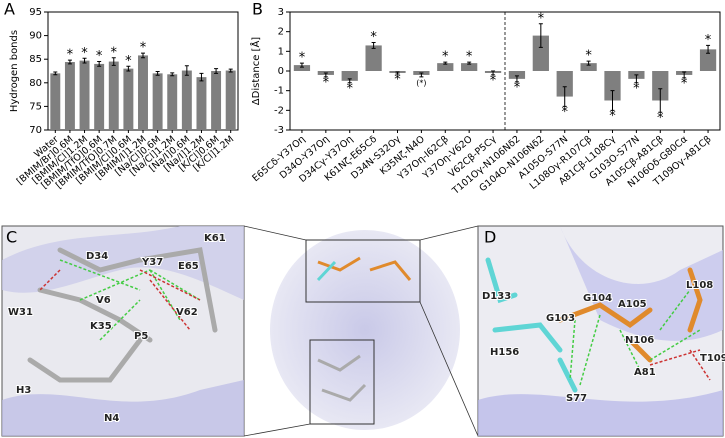  What do you see at coordinates (14, 71) in the screenshot?
I see `y-axis-label: Hydrogen bonds` at bounding box center [14, 71].